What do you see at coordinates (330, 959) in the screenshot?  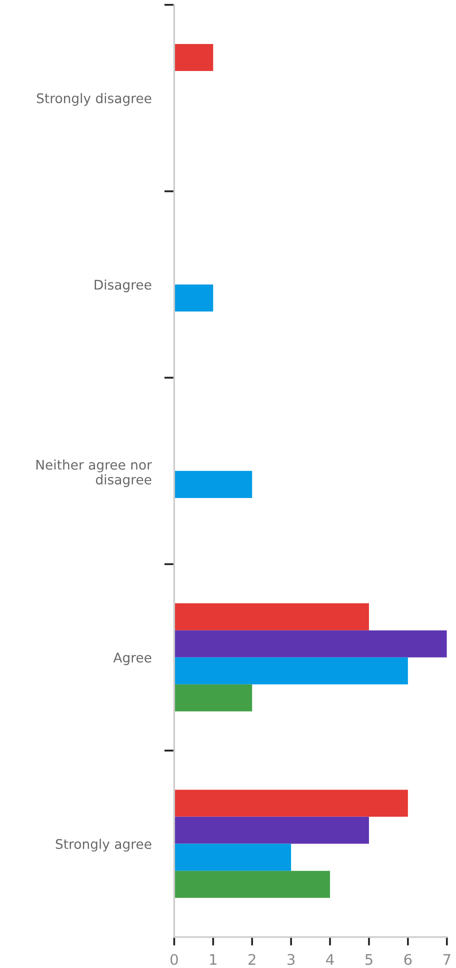 I see `x-tick-label: 4` at bounding box center [330, 959].